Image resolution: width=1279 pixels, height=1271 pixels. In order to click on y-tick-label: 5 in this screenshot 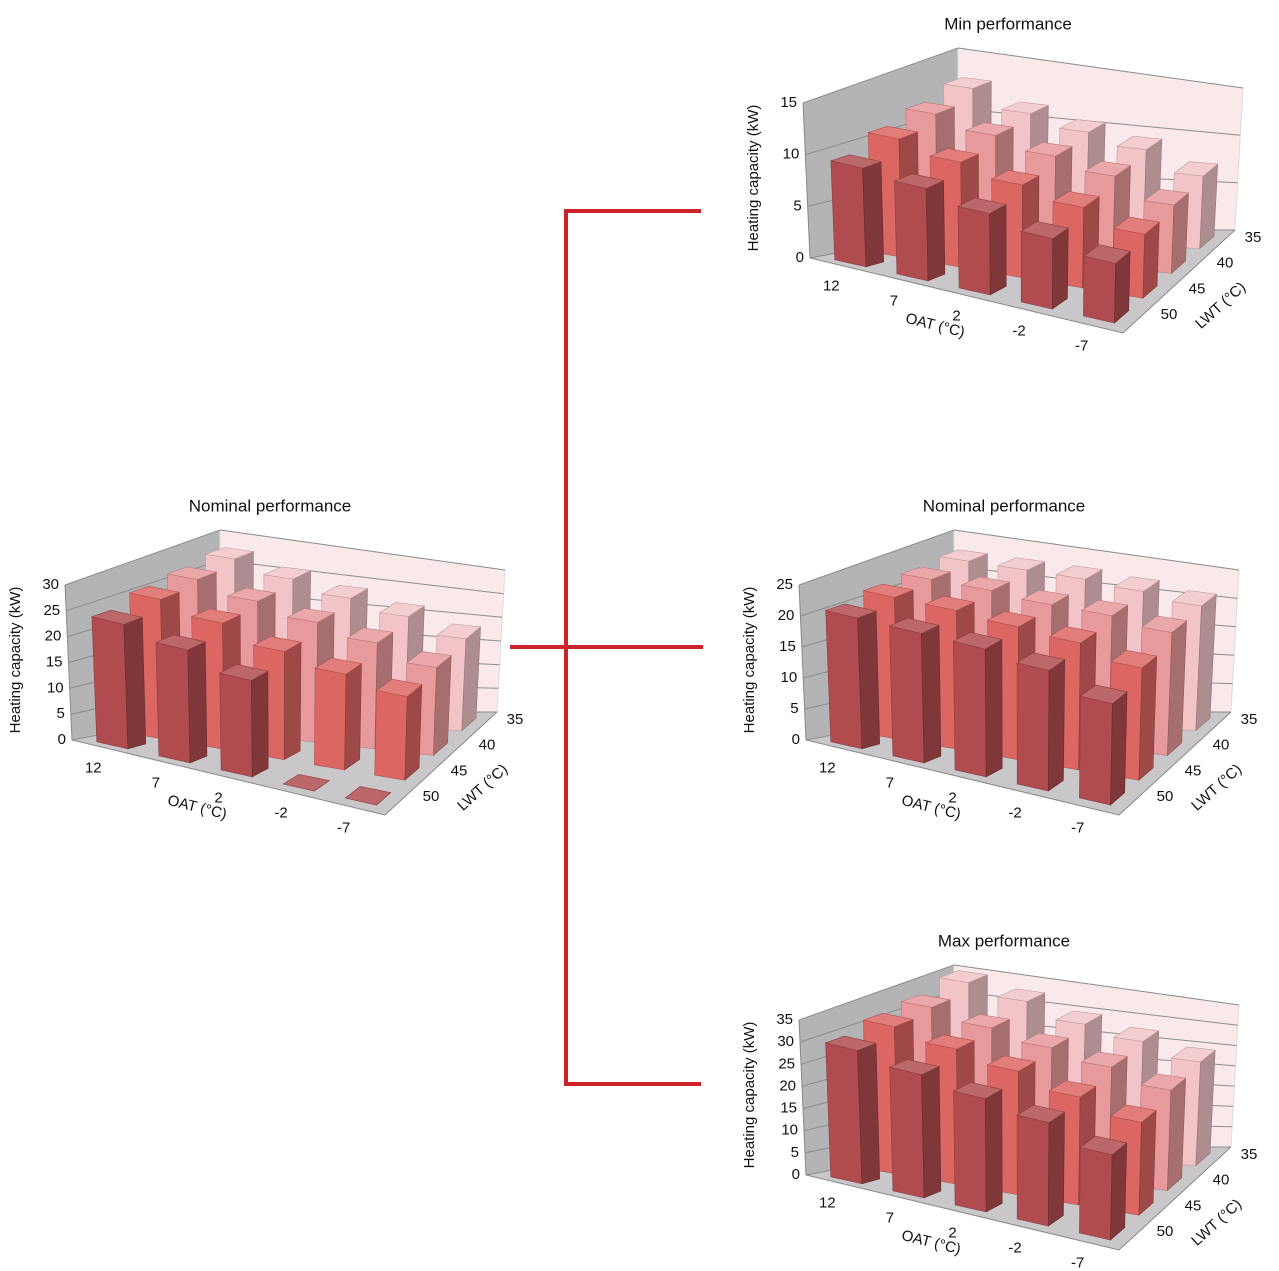, I will do `click(797, 205)`.